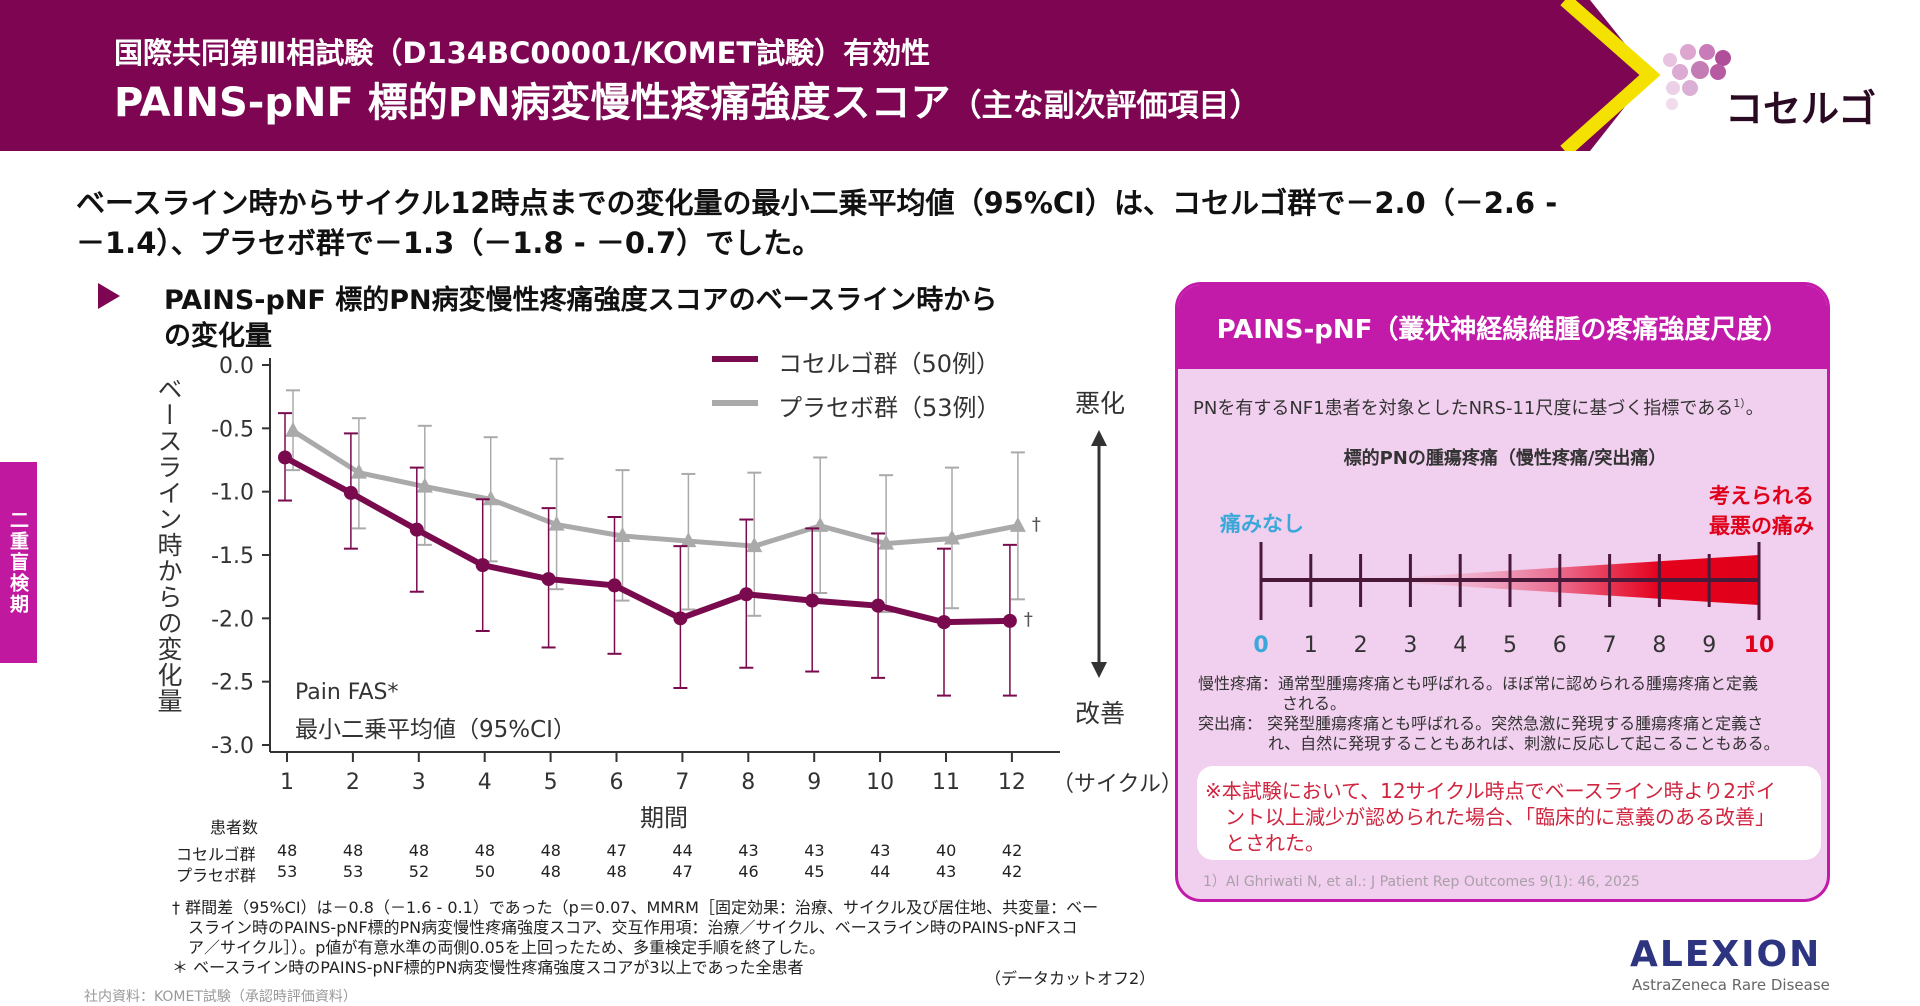 The height and width of the screenshot is (1006, 1920). Describe the element at coordinates (1262, 524) in the screenshot. I see `no-pain-label: 痛みなし` at that location.